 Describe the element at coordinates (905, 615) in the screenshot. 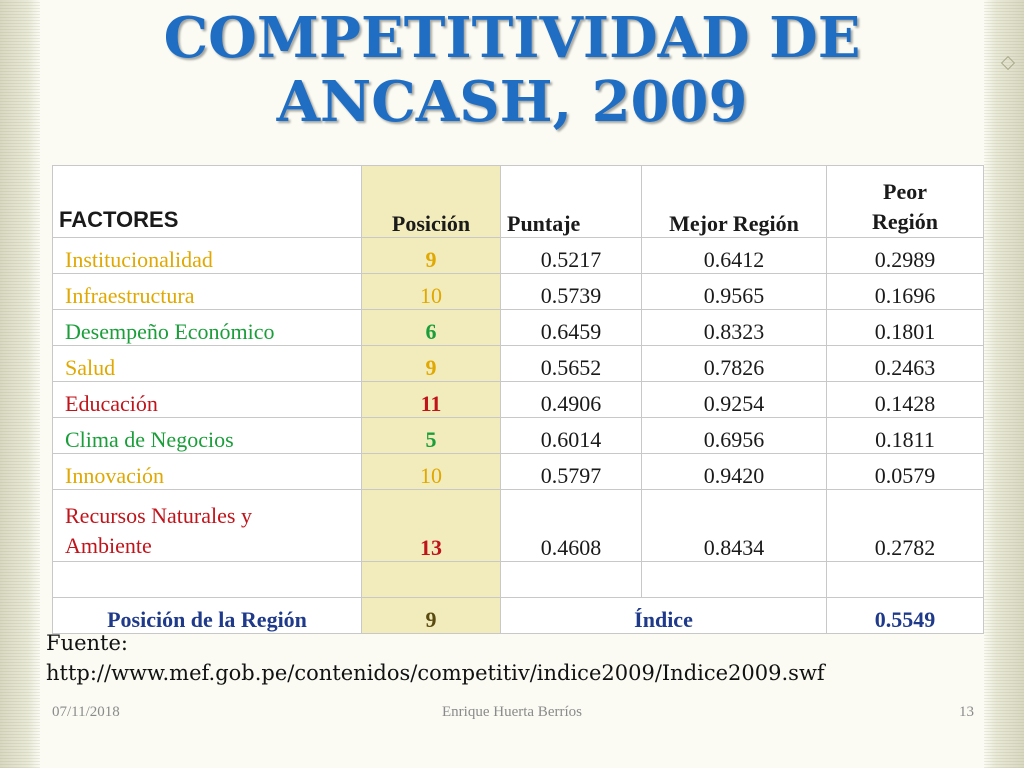

I see `index-value: 0.5549` at that location.